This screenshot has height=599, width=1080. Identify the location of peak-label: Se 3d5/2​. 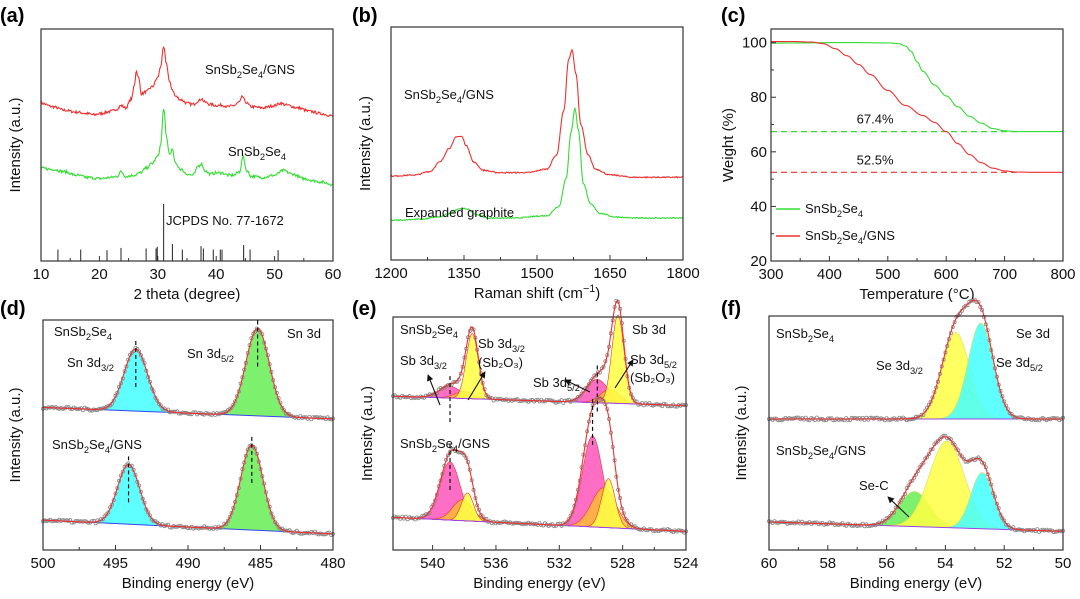
(1019, 364).